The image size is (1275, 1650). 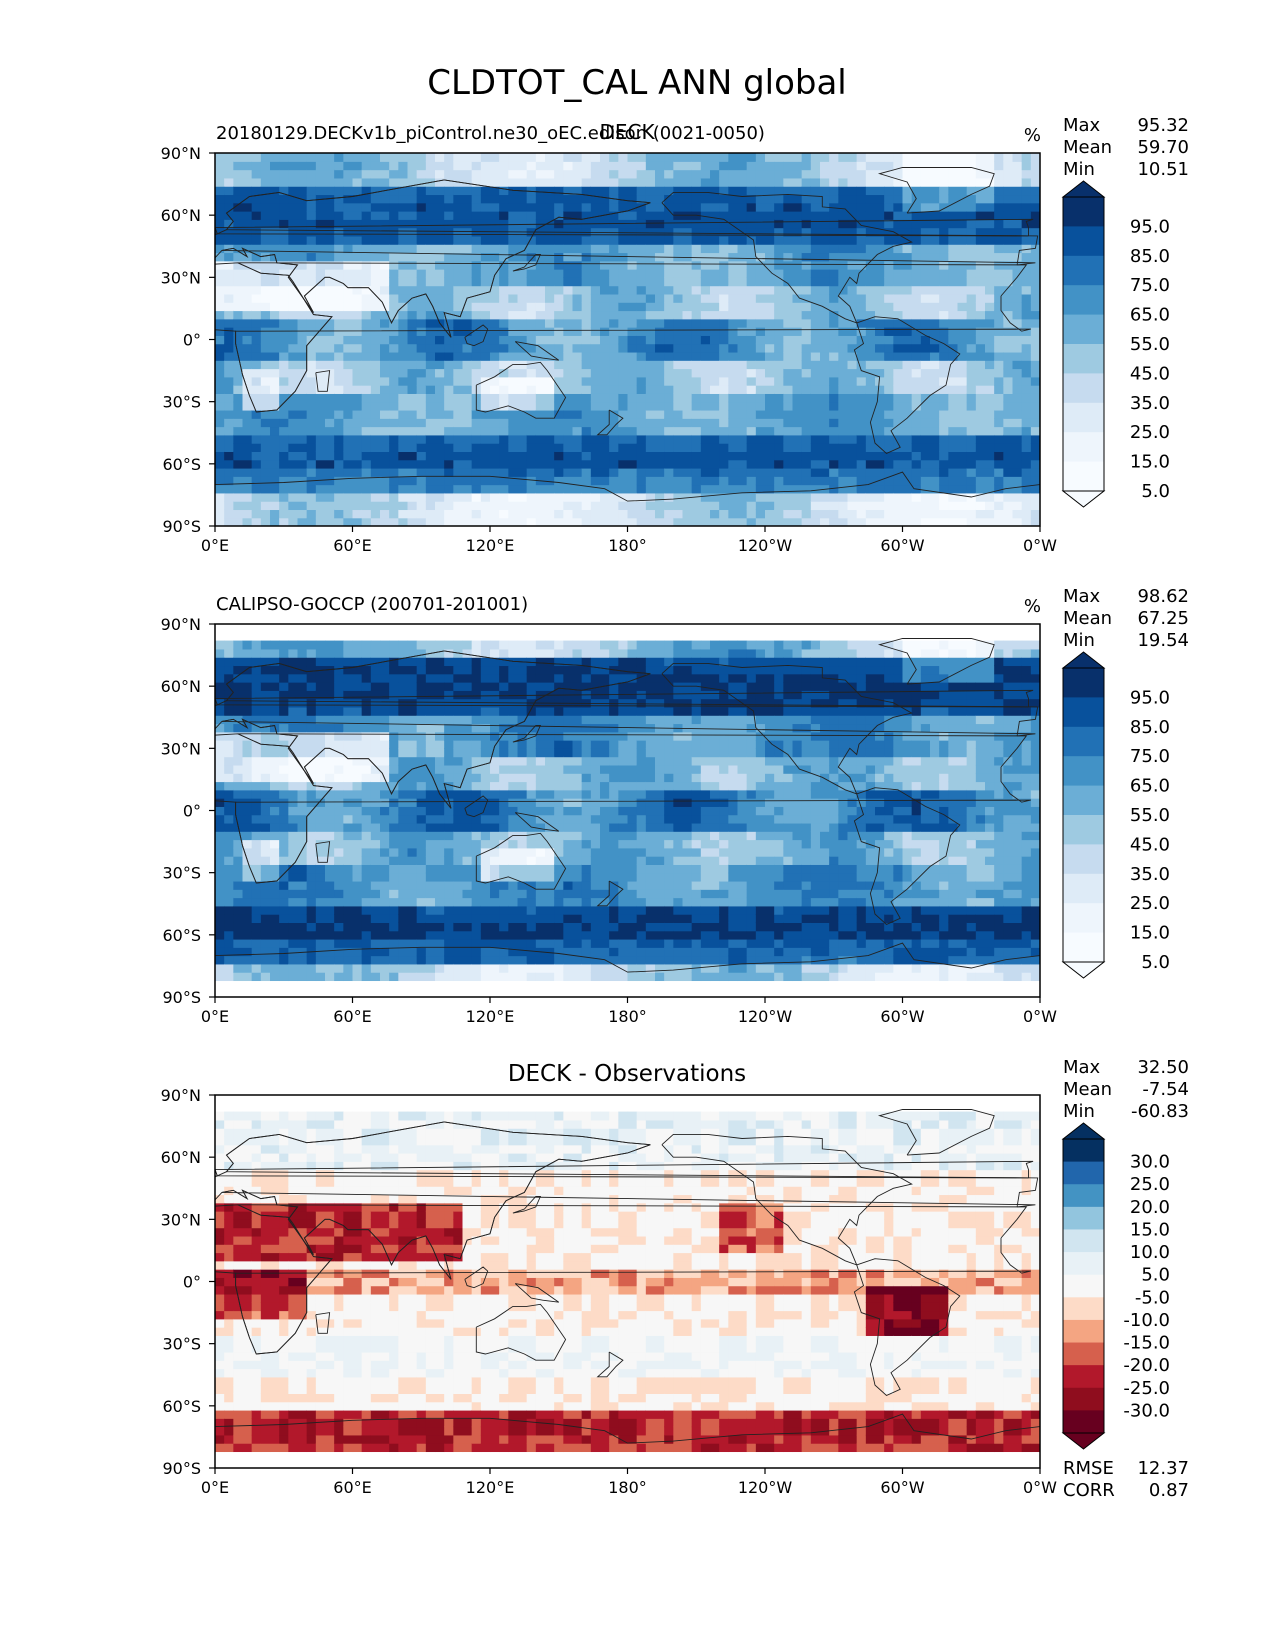 What do you see at coordinates (181, 624) in the screenshot?
I see `y-tick-label: 90°N` at bounding box center [181, 624].